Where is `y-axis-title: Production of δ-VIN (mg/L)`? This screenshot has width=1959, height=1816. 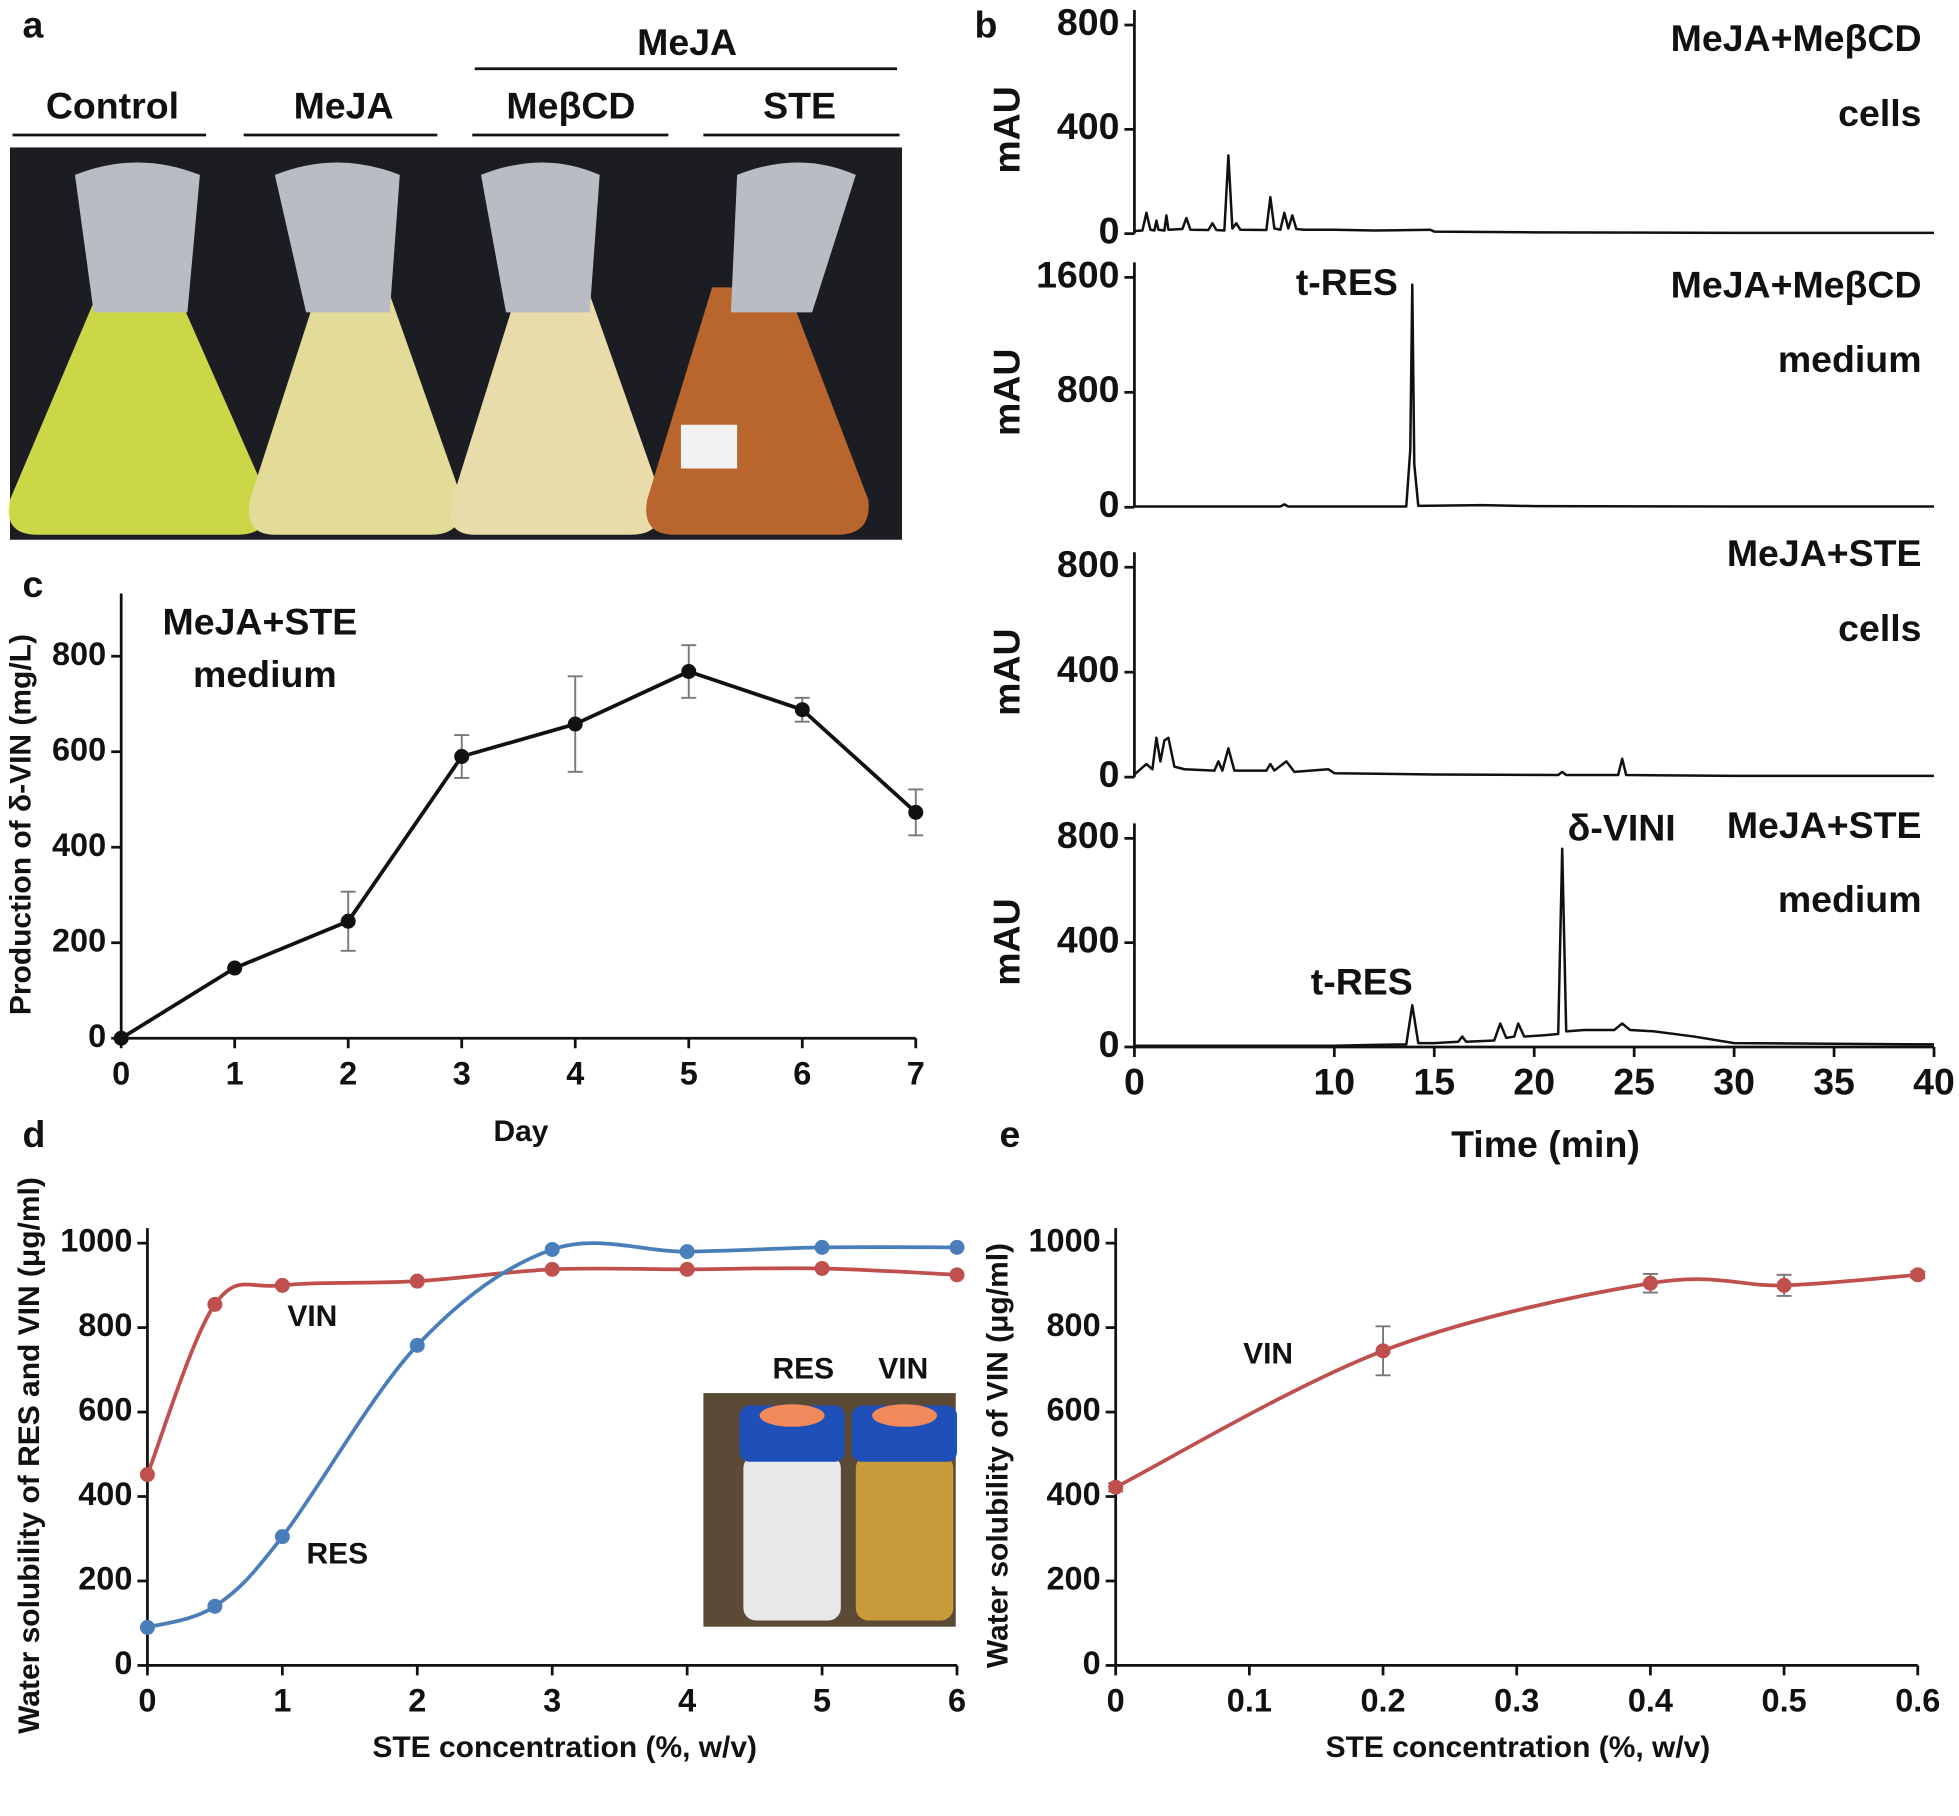 y-axis-title: Production of δ-VIN (mg/L) is located at coordinates (20, 824).